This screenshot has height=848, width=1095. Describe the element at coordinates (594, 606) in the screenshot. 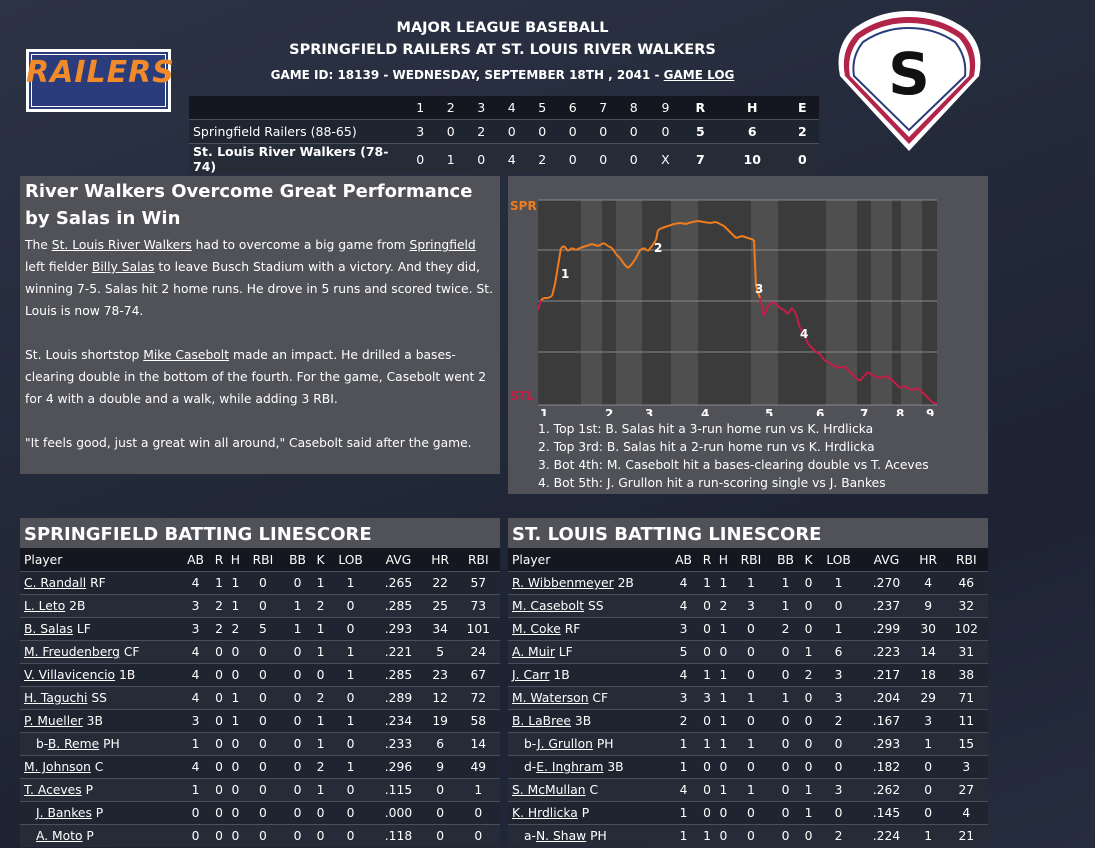

I see `player-position: SS` at that location.